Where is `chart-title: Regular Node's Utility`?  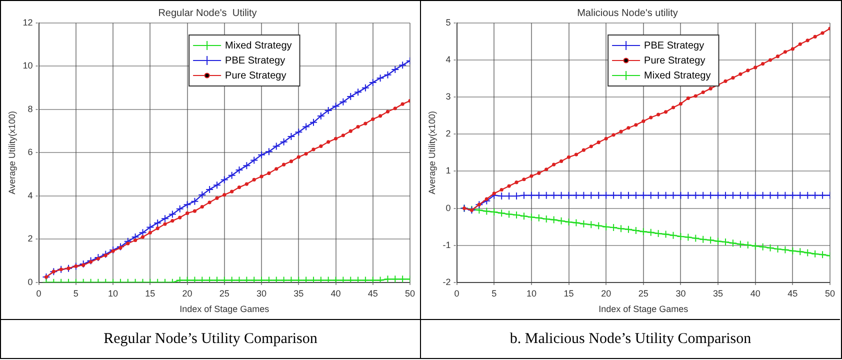
chart-title: Regular Node's Utility is located at coordinates (207, 13).